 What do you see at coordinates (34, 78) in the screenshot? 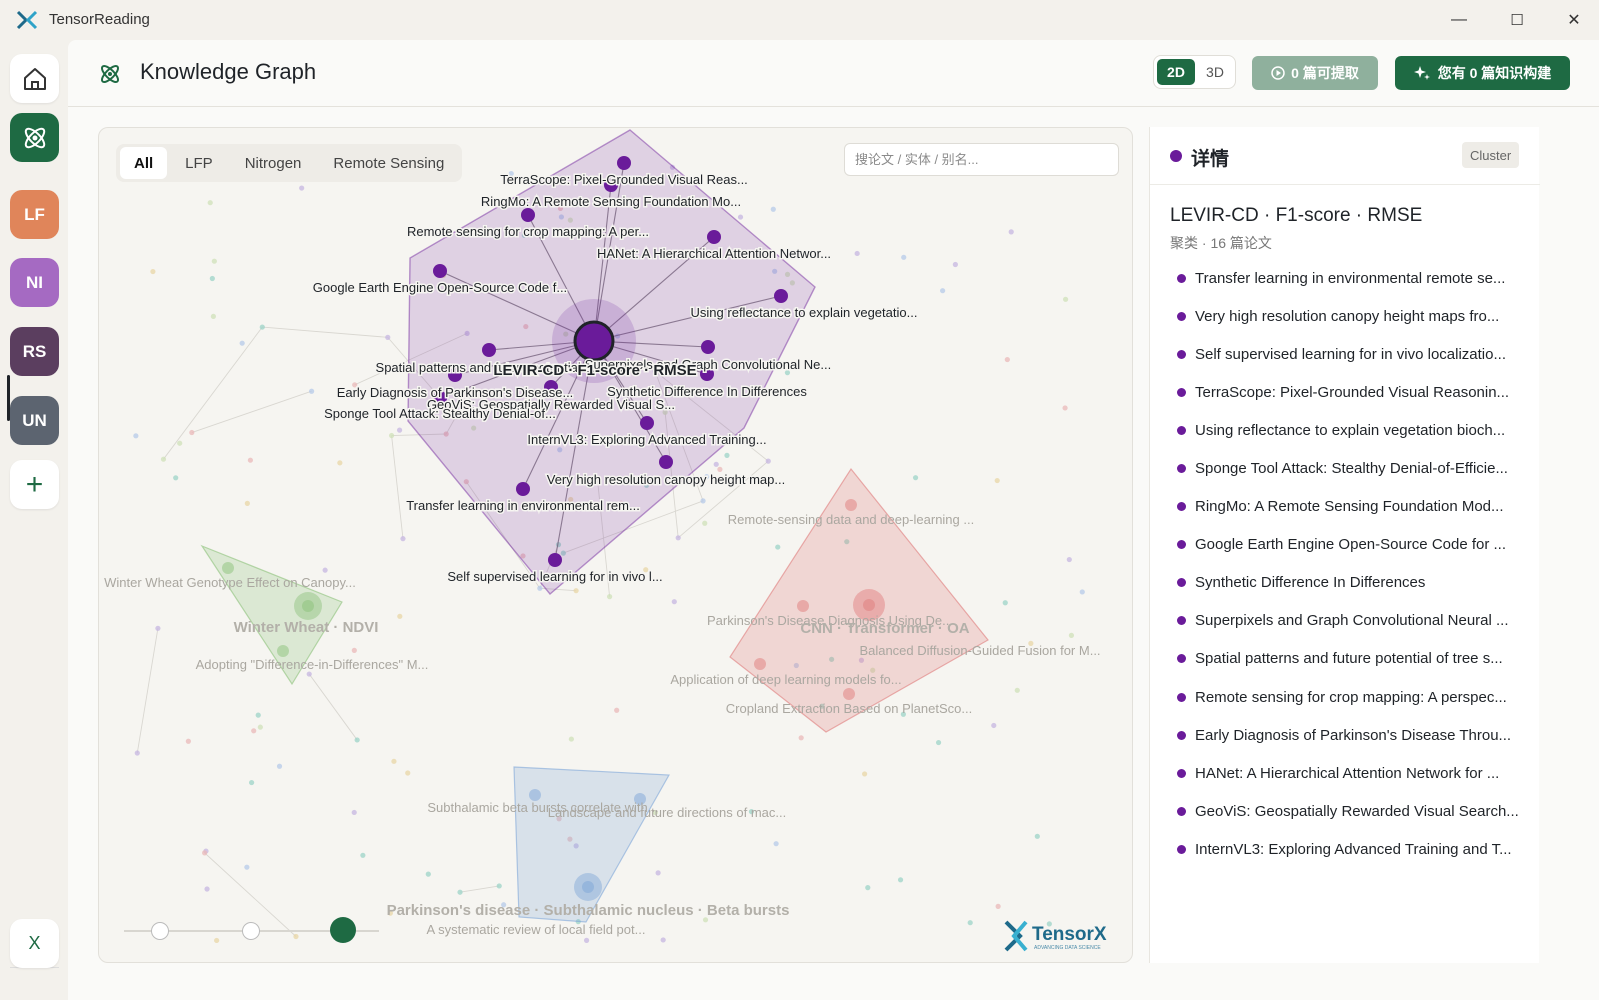
I see `sidebar-item-home` at bounding box center [34, 78].